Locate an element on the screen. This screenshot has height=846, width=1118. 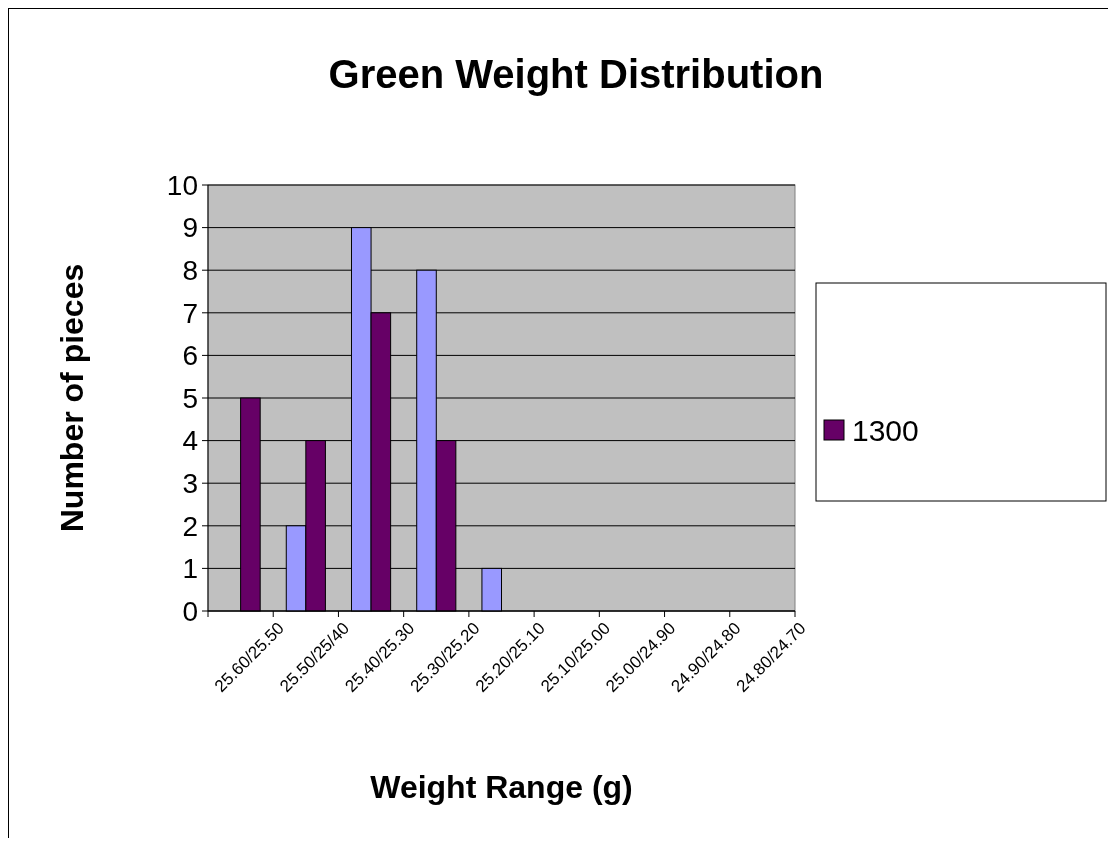
y-tick-label: 5 is located at coordinates (190, 398).